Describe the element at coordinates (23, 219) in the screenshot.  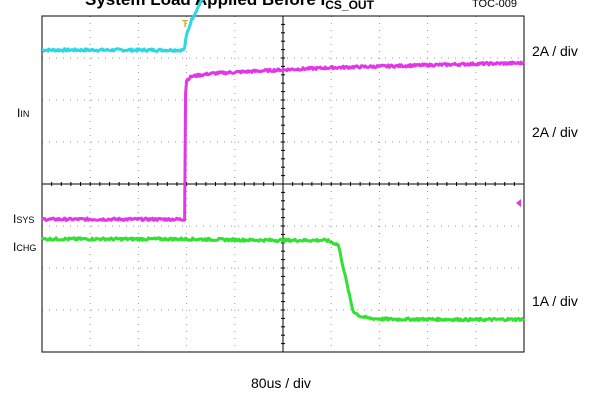
I see `label-isys: ISYS` at that location.